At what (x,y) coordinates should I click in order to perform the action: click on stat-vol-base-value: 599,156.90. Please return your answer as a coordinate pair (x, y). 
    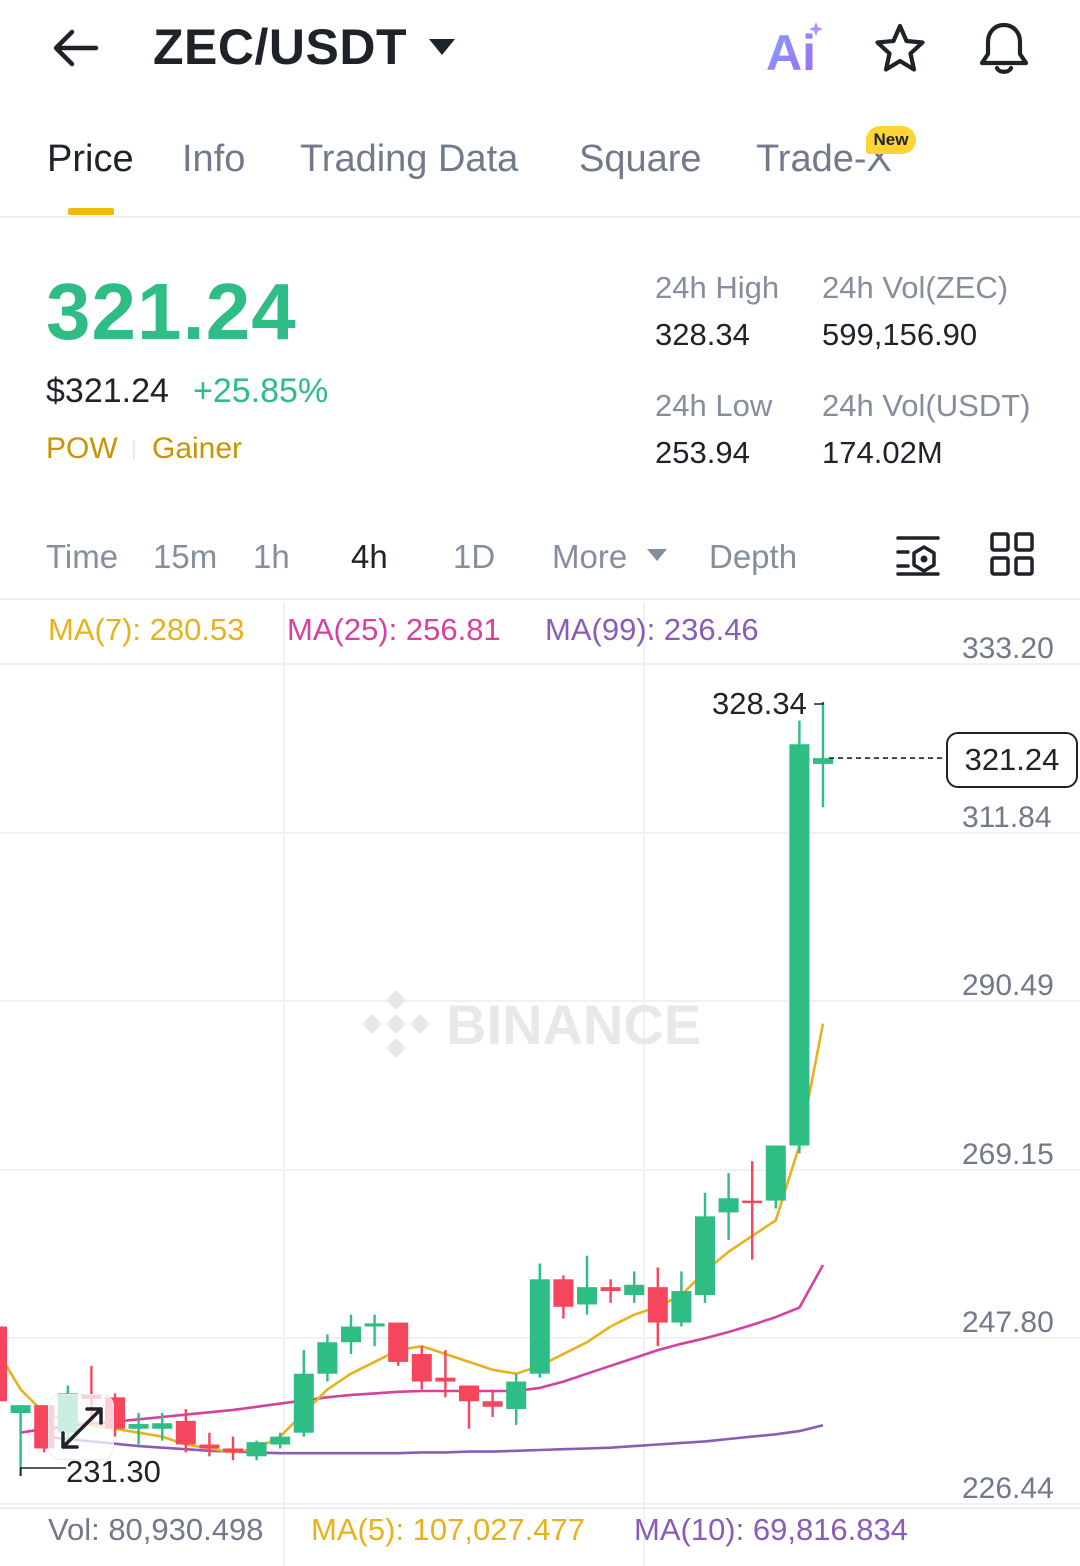
    Looking at the image, I should click on (900, 334).